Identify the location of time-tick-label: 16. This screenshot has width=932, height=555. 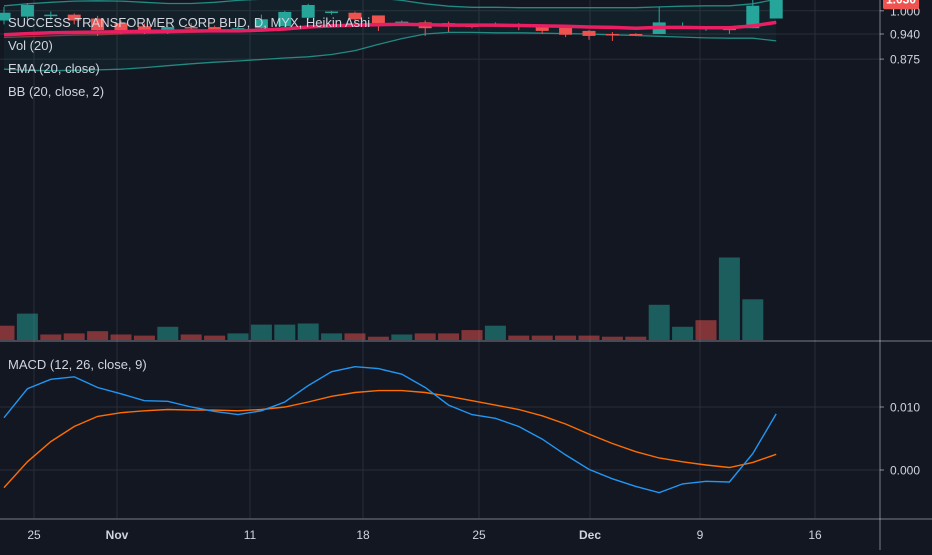
(815, 535).